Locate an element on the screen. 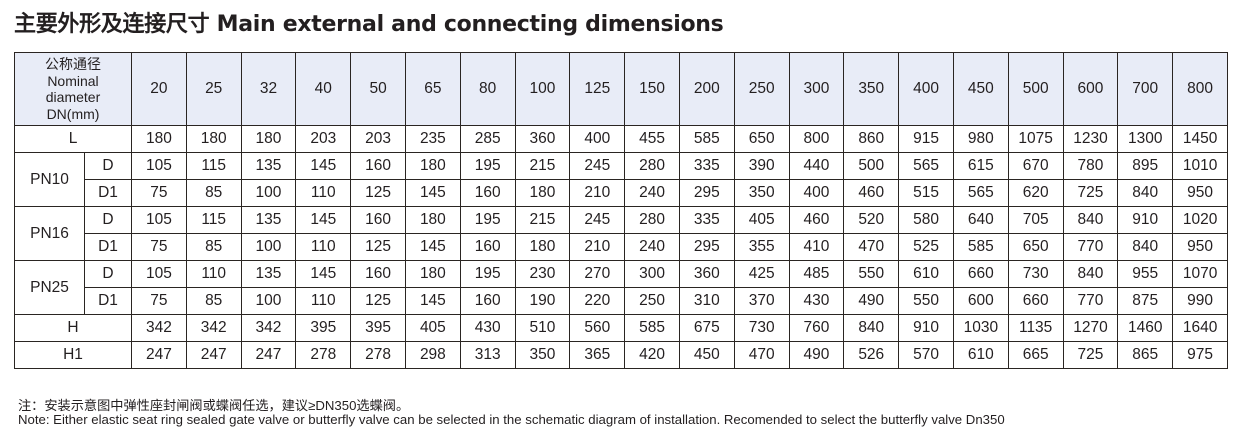  value-cell: 600 is located at coordinates (980, 301).